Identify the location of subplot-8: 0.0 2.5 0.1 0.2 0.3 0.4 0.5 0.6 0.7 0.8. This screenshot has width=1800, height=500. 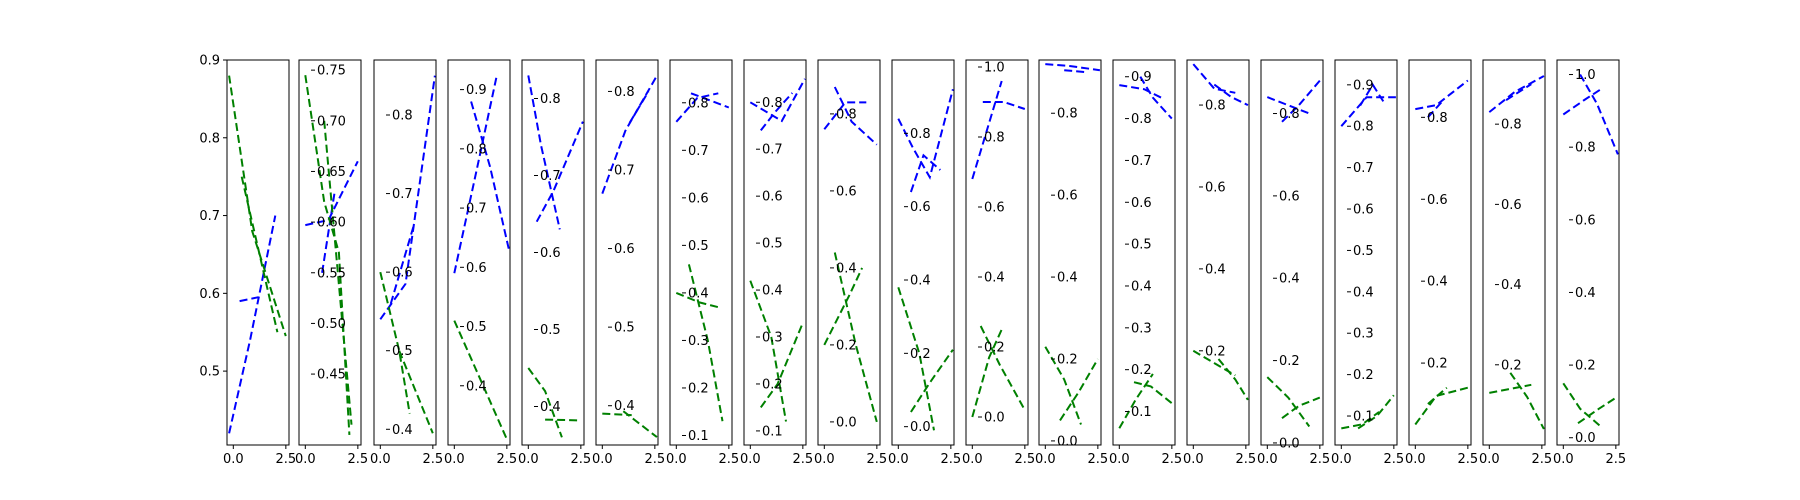
(776, 263).